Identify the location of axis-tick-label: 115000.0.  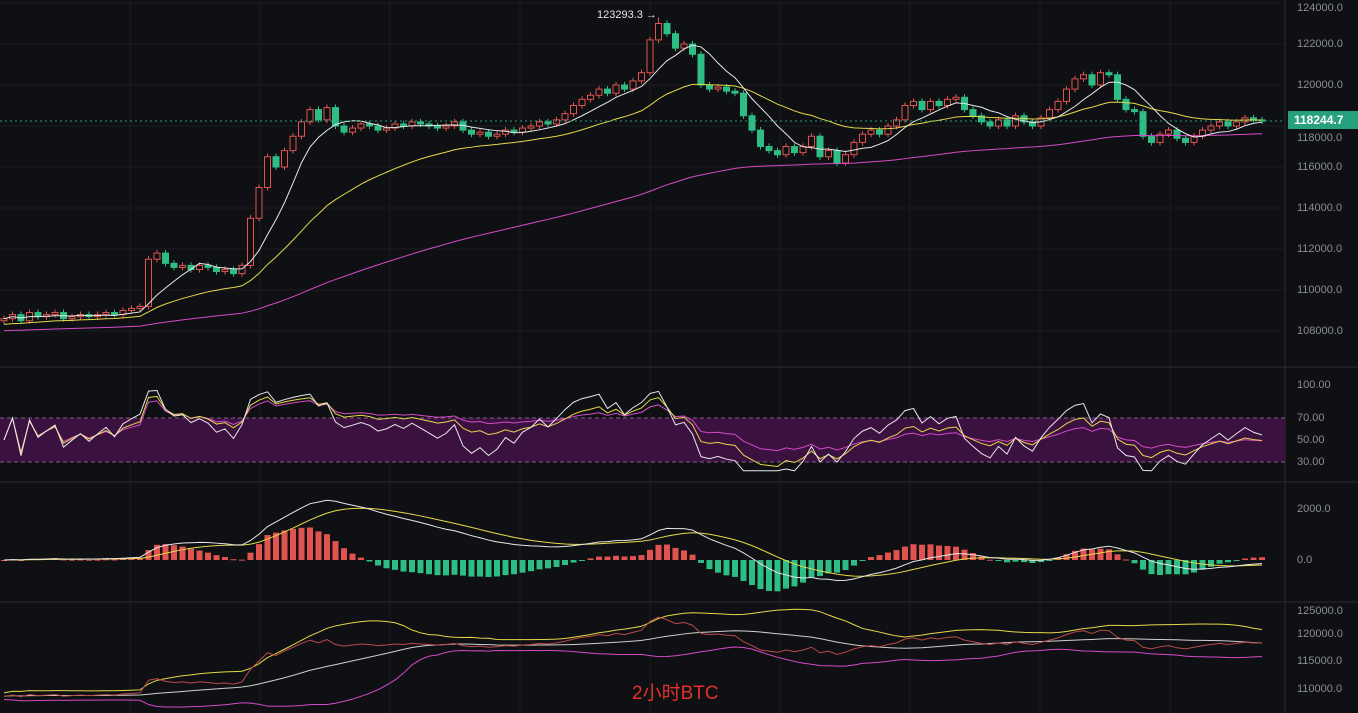
(1320, 661).